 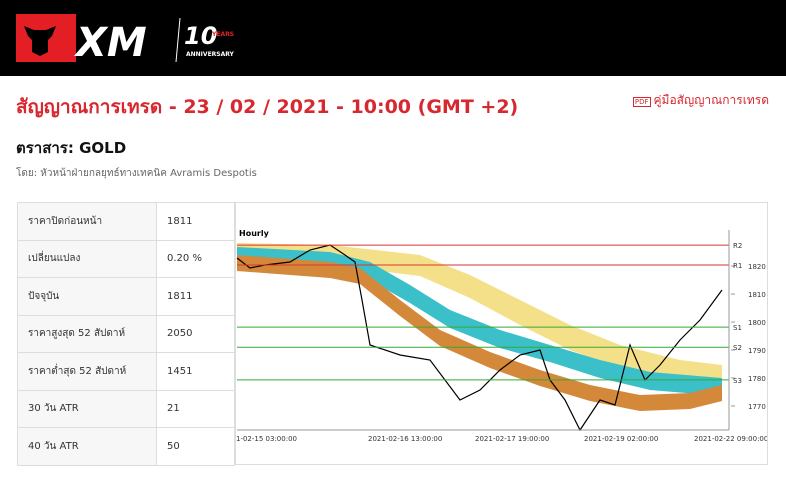 I want to click on timeframe: Hourly, so click(x=254, y=233).